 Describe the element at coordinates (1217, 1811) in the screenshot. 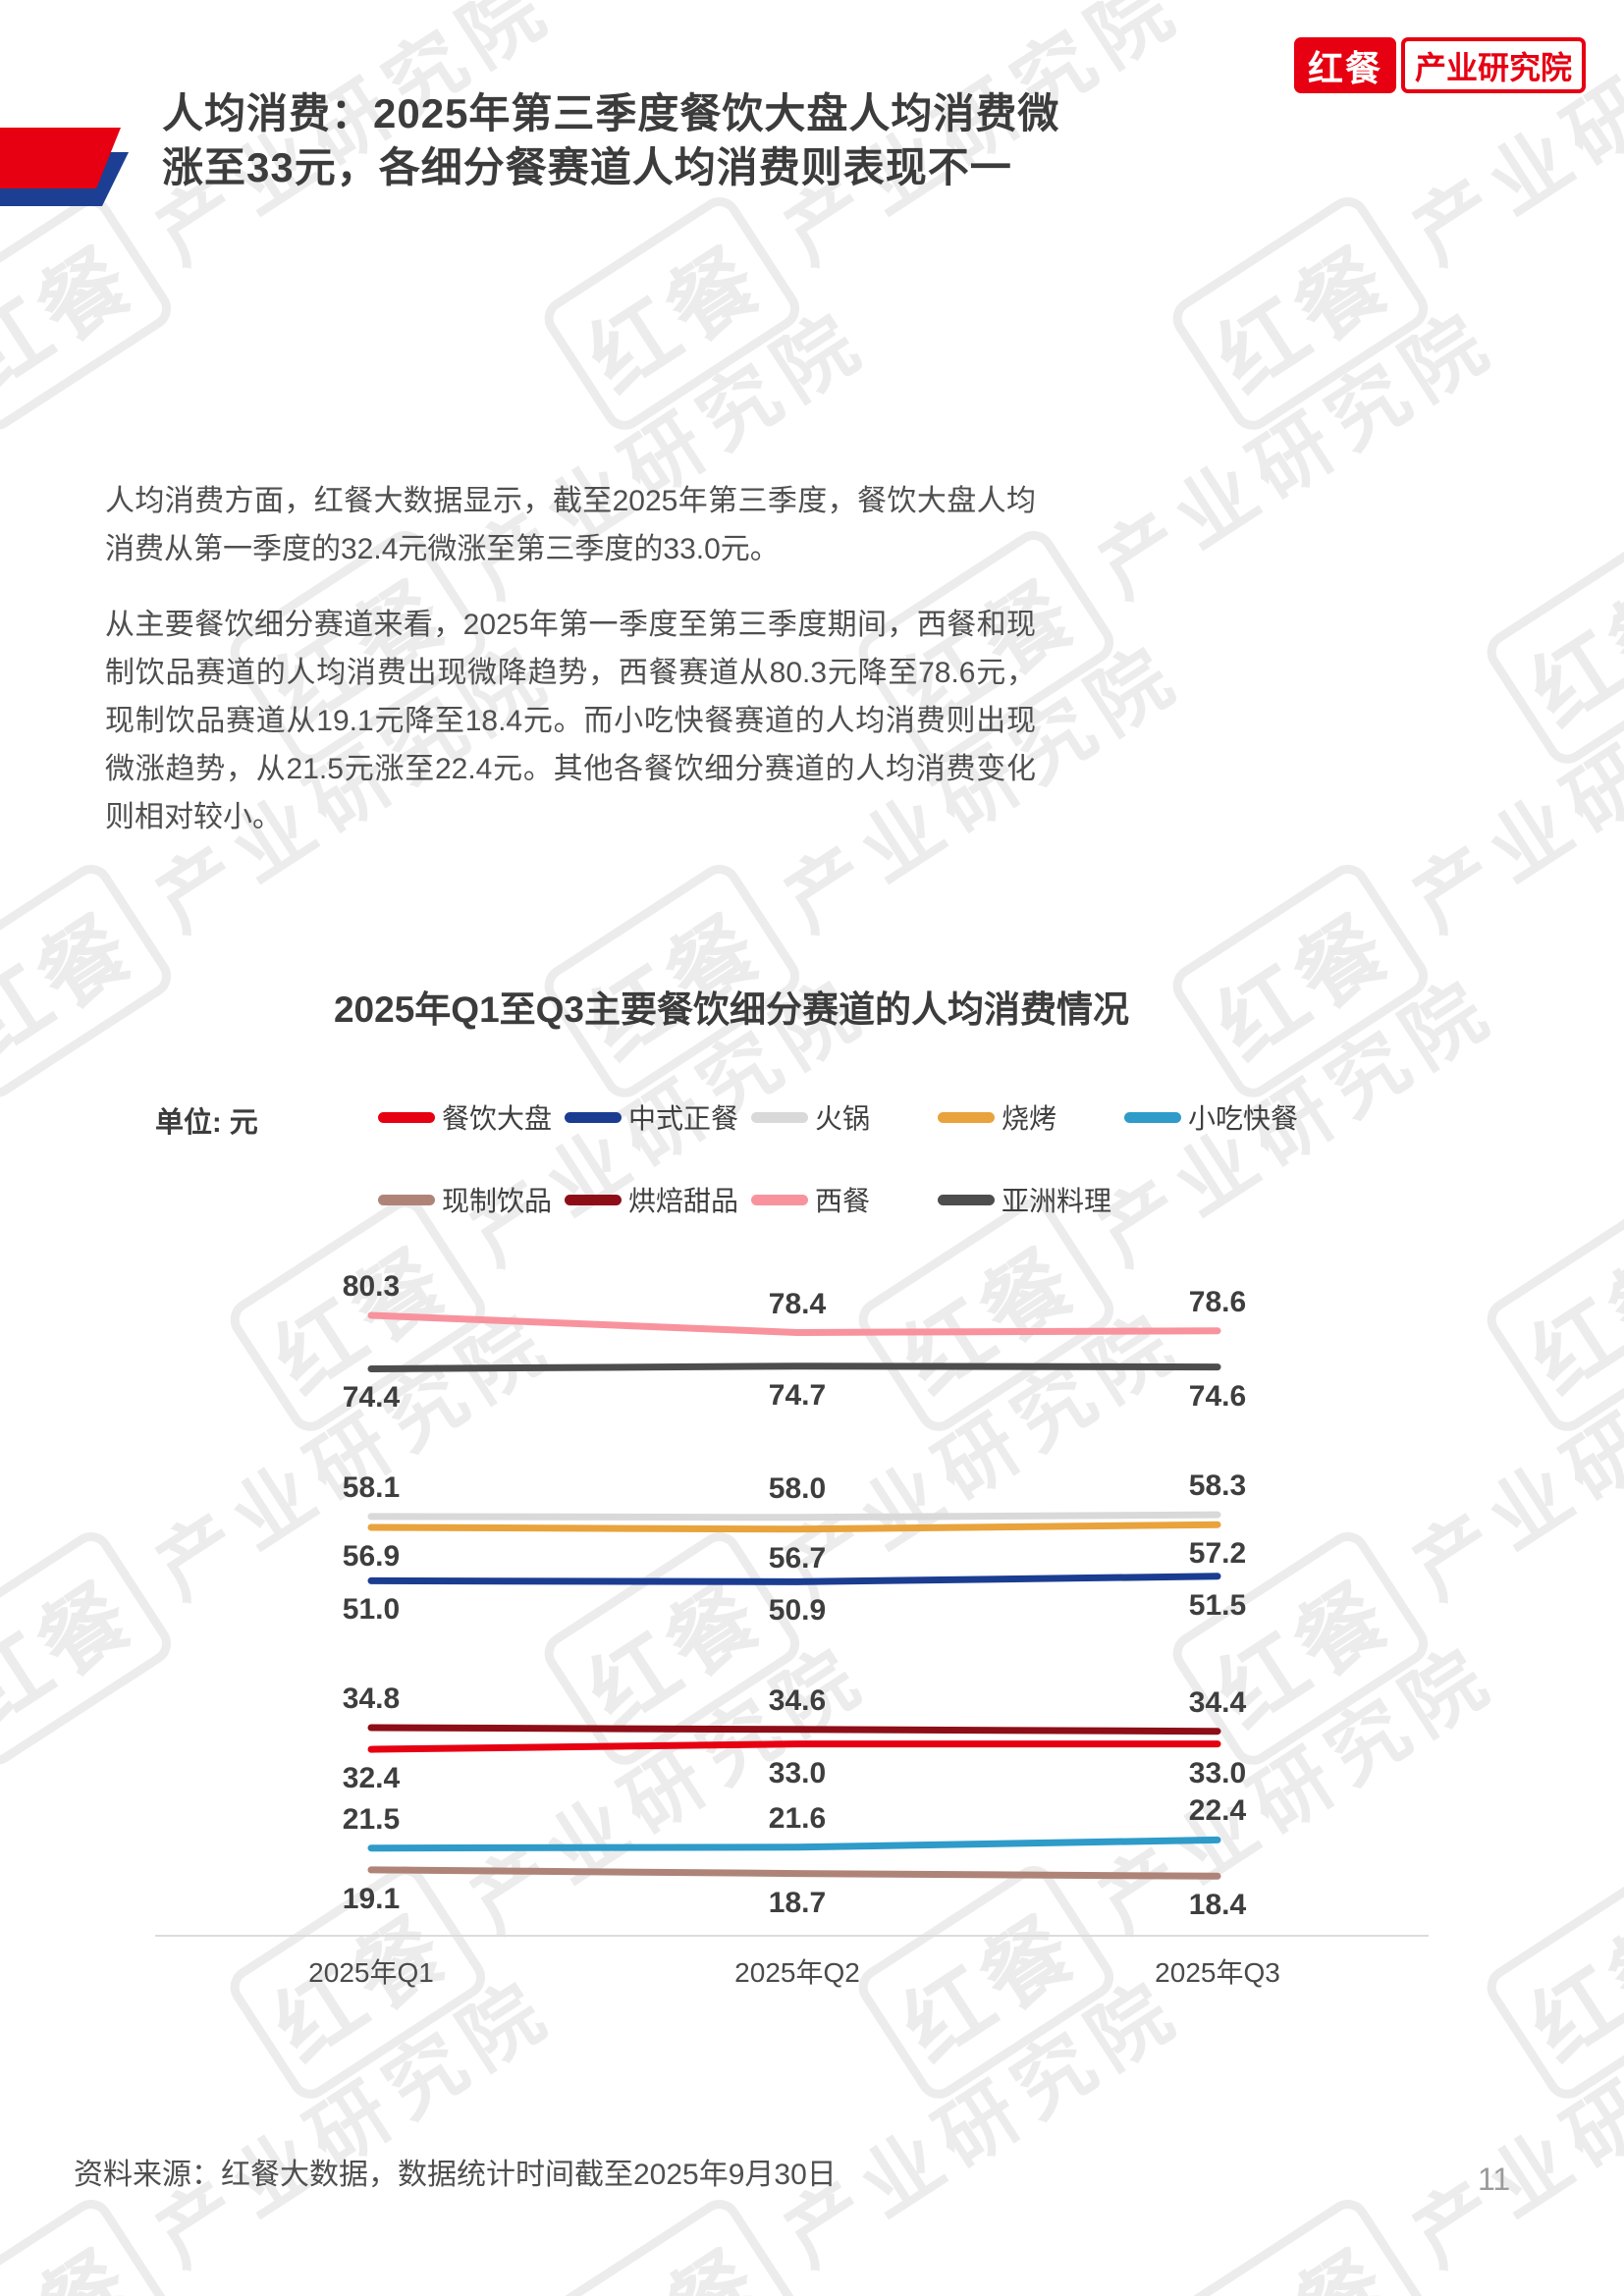

I see `data-point-label: 22.4` at that location.